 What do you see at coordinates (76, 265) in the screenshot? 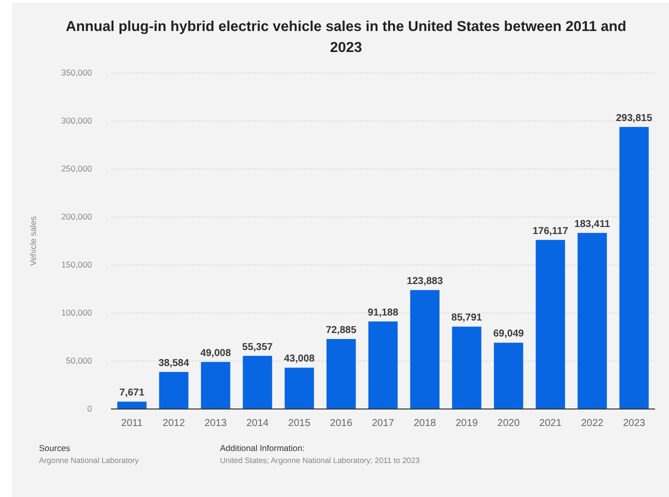
I see `y-tick-label: 150,000` at bounding box center [76, 265].